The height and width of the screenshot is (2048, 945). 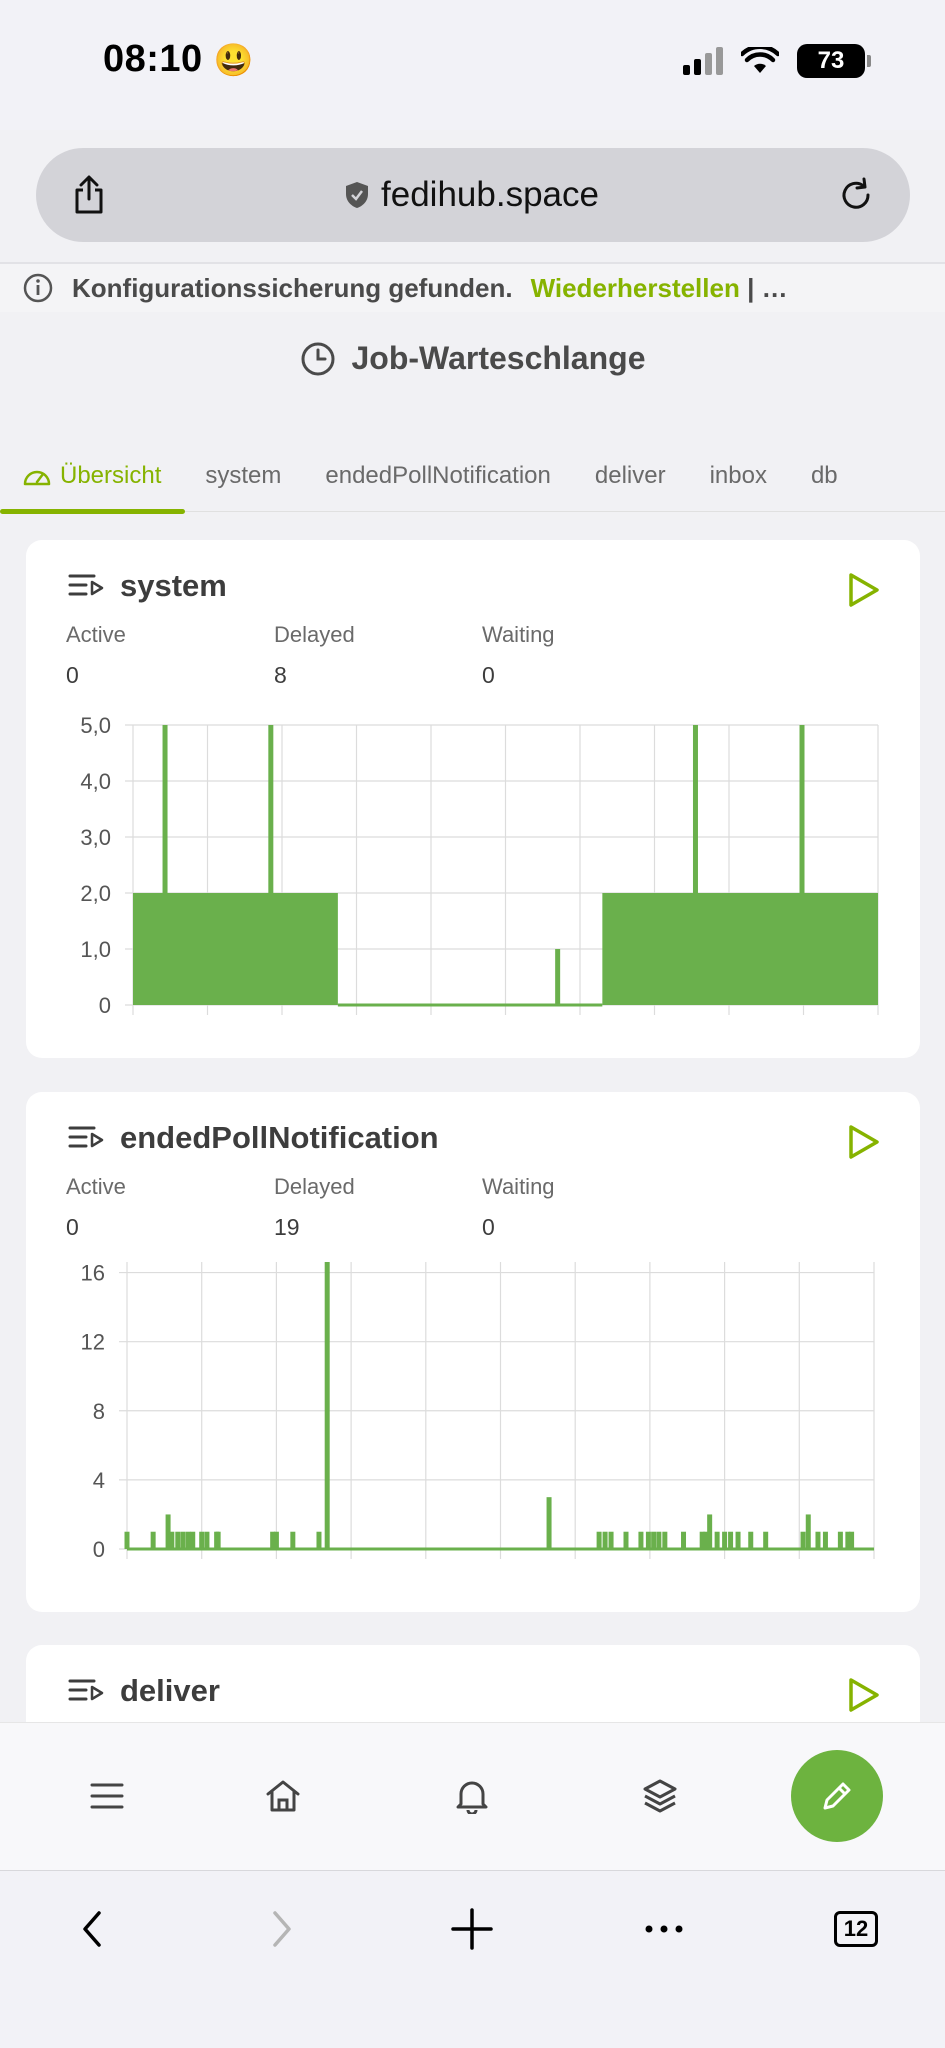 What do you see at coordinates (317, 358) in the screenshot?
I see `clock-icon` at bounding box center [317, 358].